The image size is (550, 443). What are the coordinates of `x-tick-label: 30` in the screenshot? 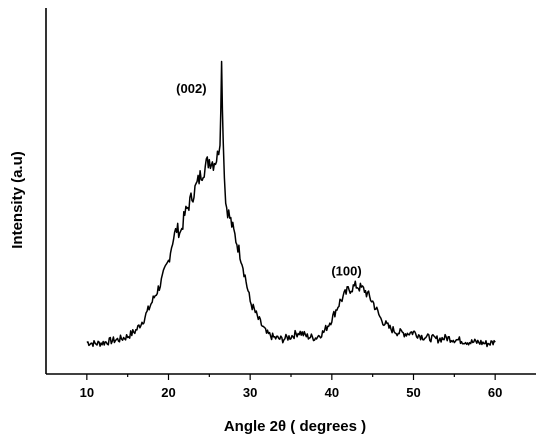 It's located at (250, 392).